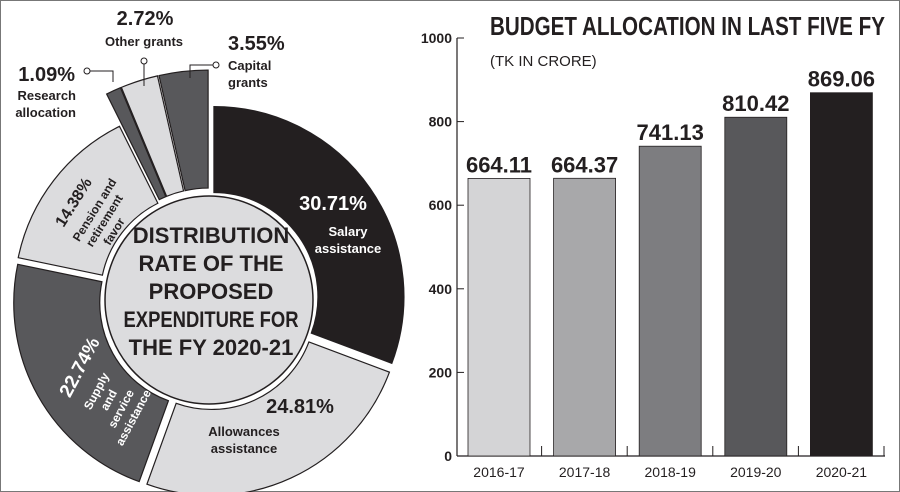  I want to click on x-tick-label: 2018-19, so click(671, 472).